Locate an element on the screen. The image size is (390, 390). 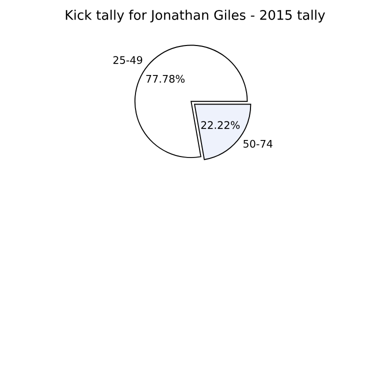
slice-label: 25-49 is located at coordinates (127, 60).